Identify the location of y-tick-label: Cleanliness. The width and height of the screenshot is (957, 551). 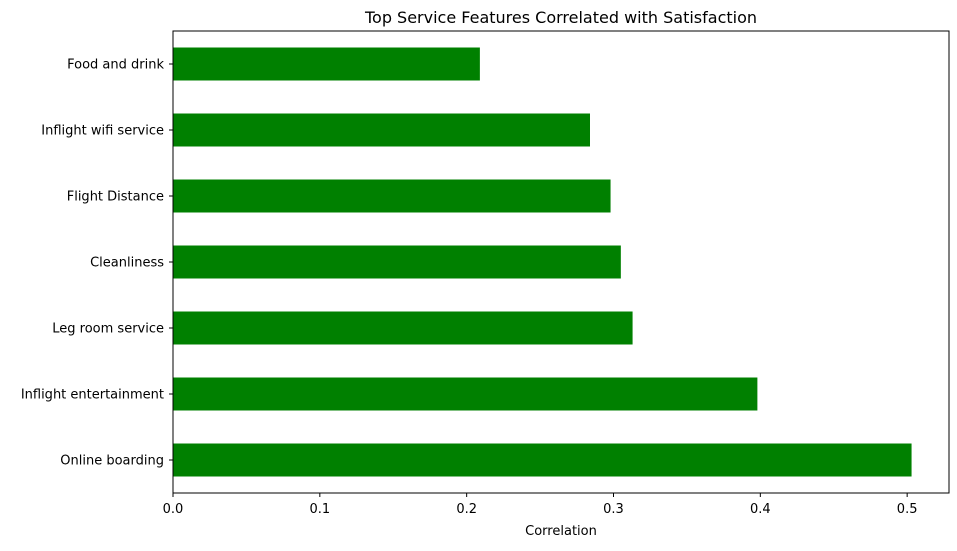
(127, 263).